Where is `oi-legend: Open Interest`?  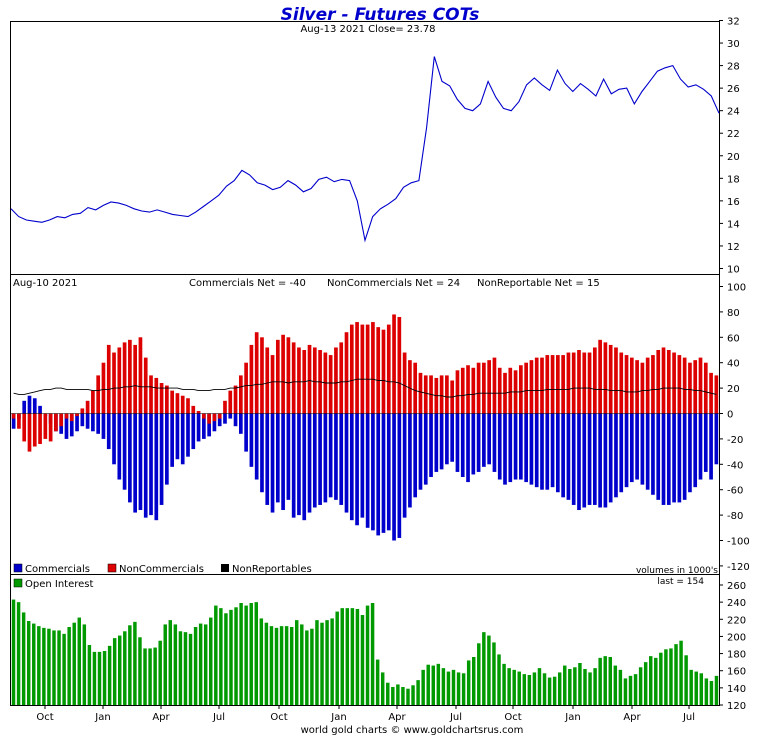
oi-legend: Open Interest is located at coordinates (53, 584).